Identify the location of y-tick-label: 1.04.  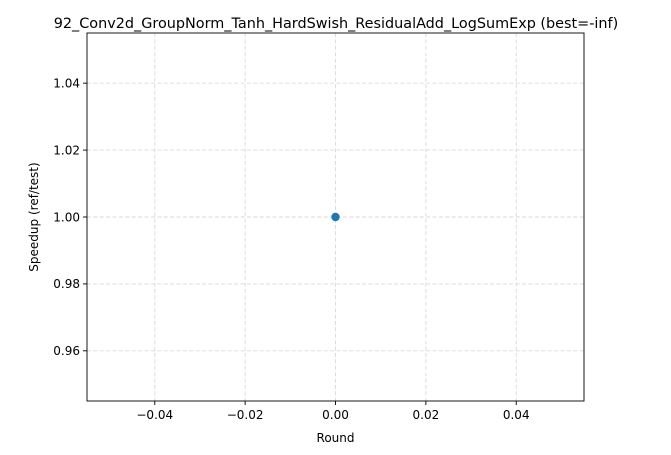
(66, 83).